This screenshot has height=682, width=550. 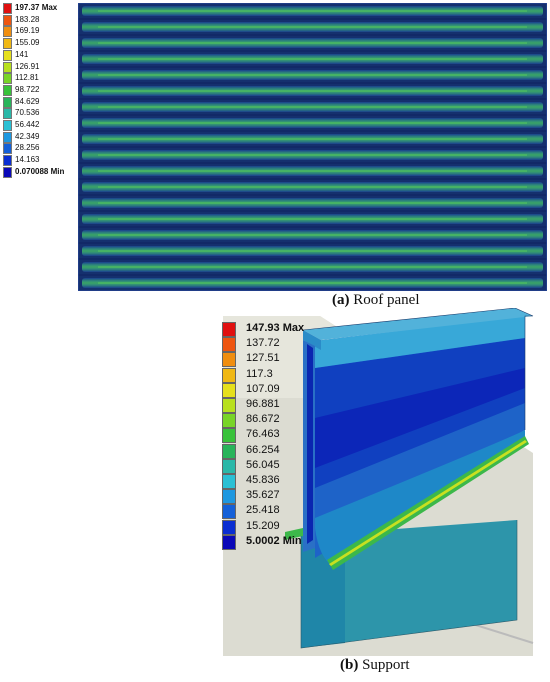 I want to click on legend-label: 14.163, so click(x=27, y=160).